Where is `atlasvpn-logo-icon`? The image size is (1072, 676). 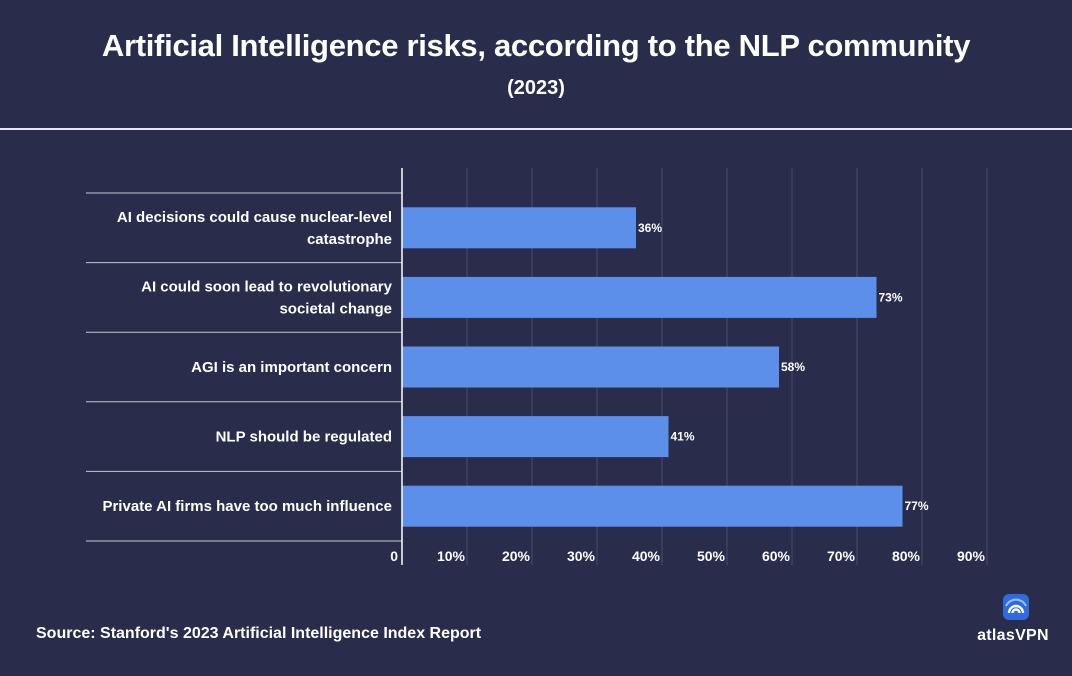 atlasvpn-logo-icon is located at coordinates (1016, 607).